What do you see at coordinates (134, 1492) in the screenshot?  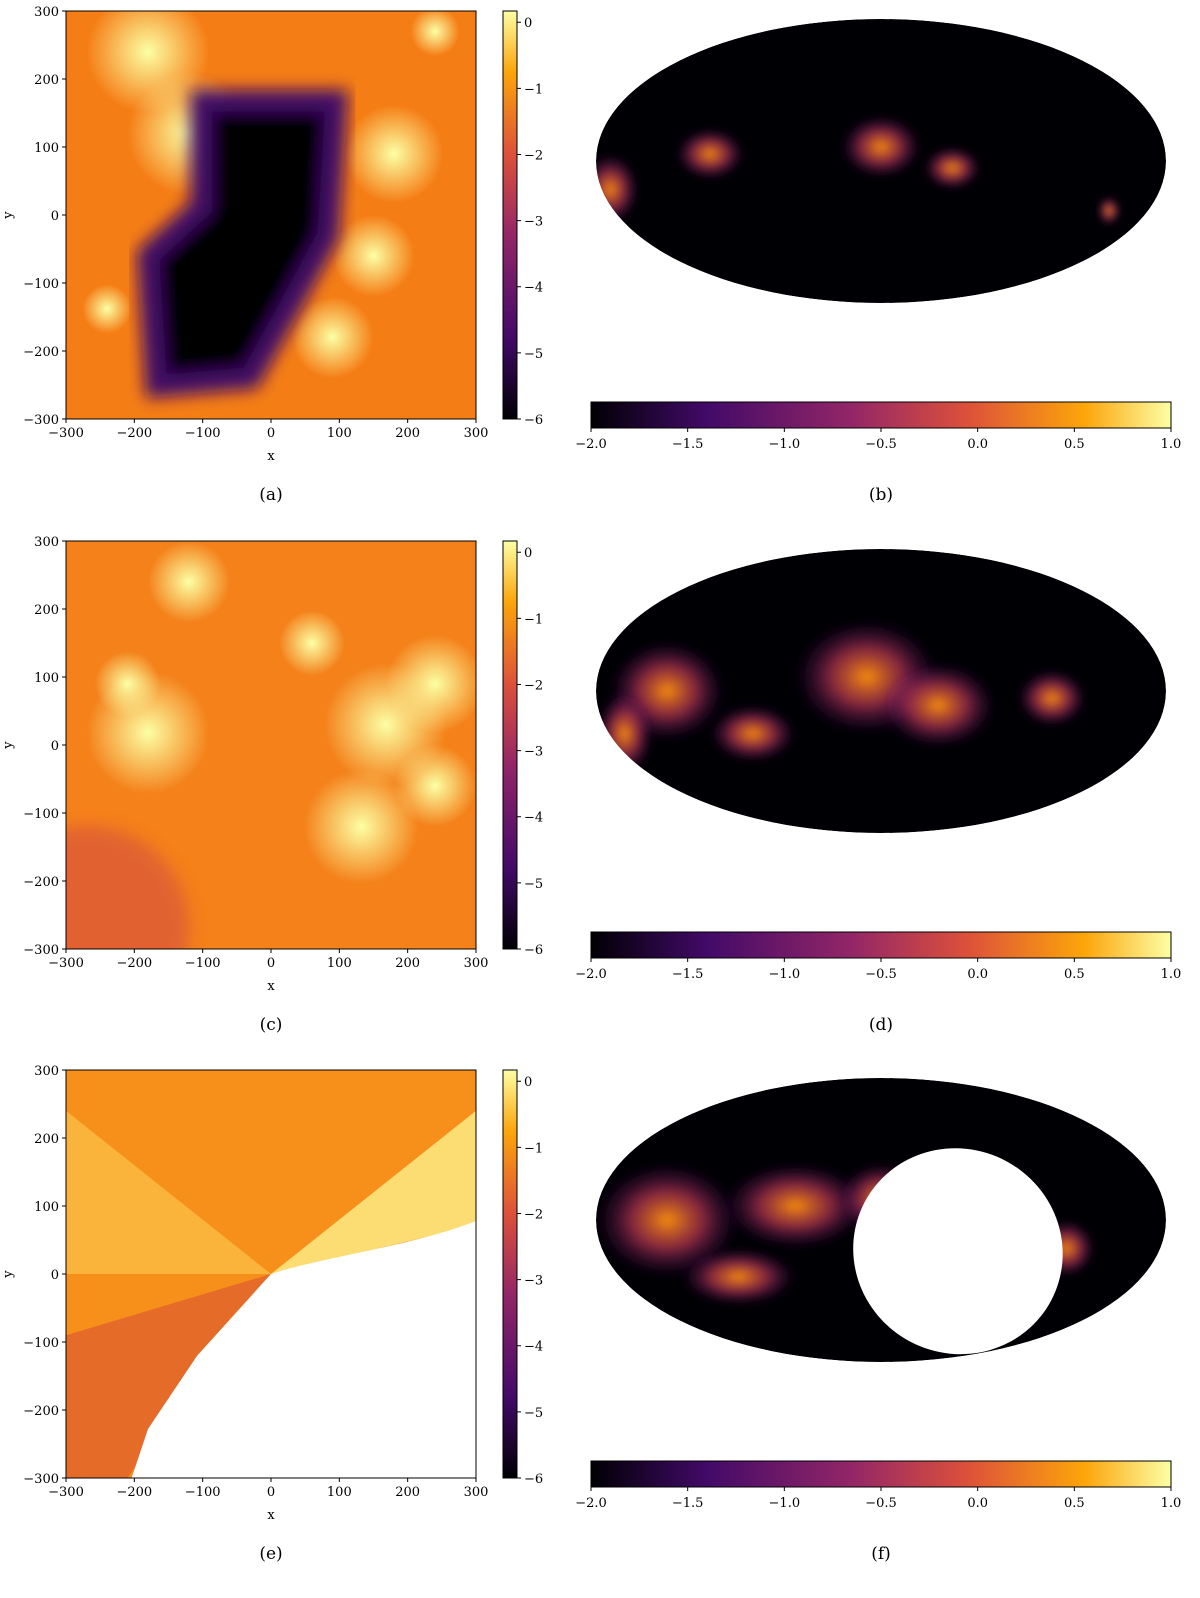 I see `x-tick-label: −200` at bounding box center [134, 1492].